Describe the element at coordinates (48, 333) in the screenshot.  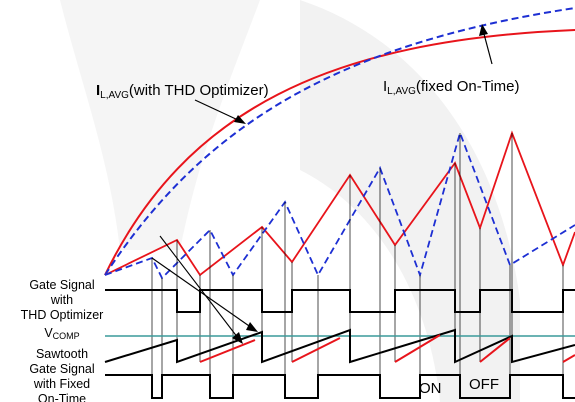
I see `label-vcomp-main: V` at that location.